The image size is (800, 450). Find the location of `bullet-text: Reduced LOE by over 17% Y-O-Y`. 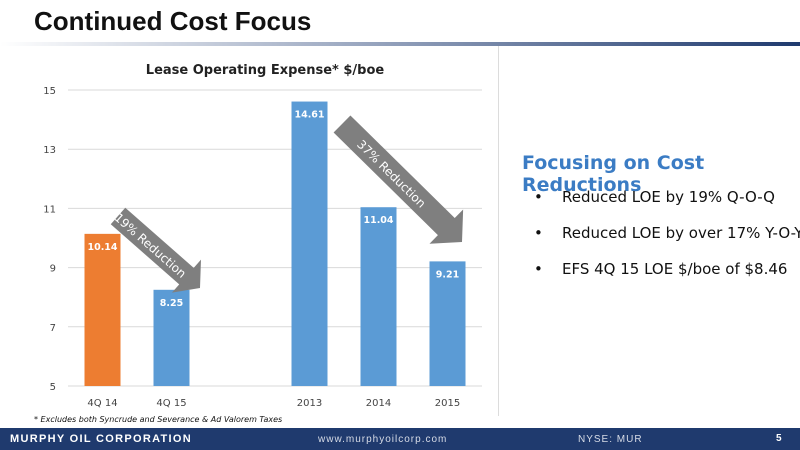

bullet-text: Reduced LOE by over 17% Y-O-Y is located at coordinates (681, 233).